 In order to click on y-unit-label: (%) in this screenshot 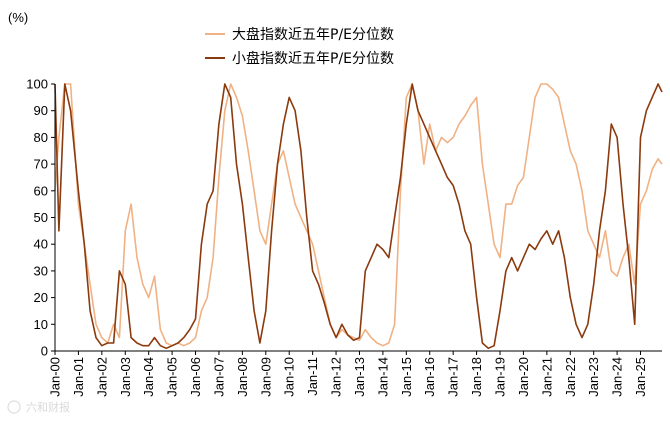, I will do `click(18, 17)`.